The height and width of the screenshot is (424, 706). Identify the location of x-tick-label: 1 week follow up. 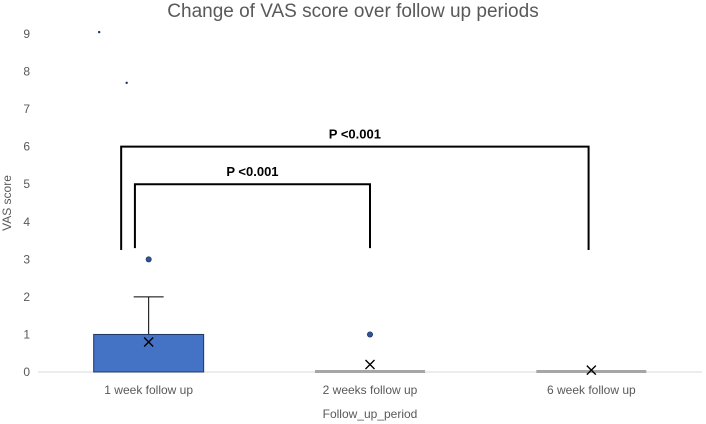
(148, 390).